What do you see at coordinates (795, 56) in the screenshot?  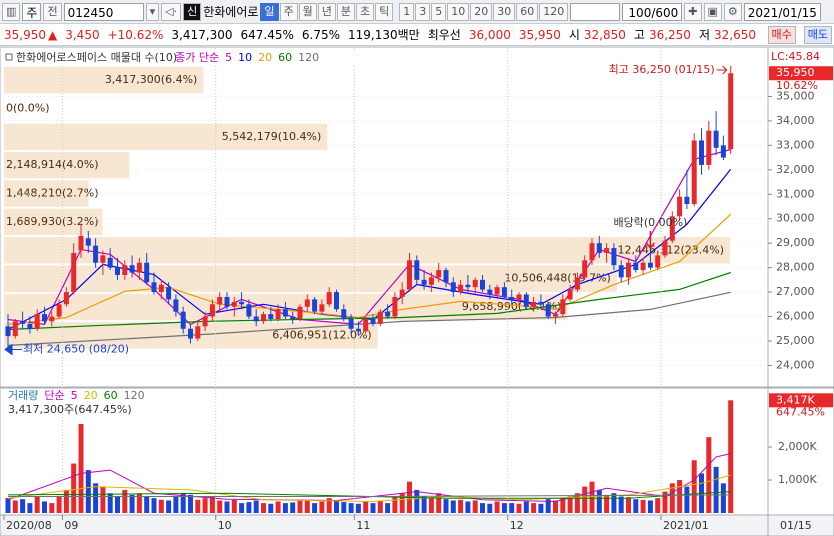 I see `lc-label: LC:45.84` at bounding box center [795, 56].